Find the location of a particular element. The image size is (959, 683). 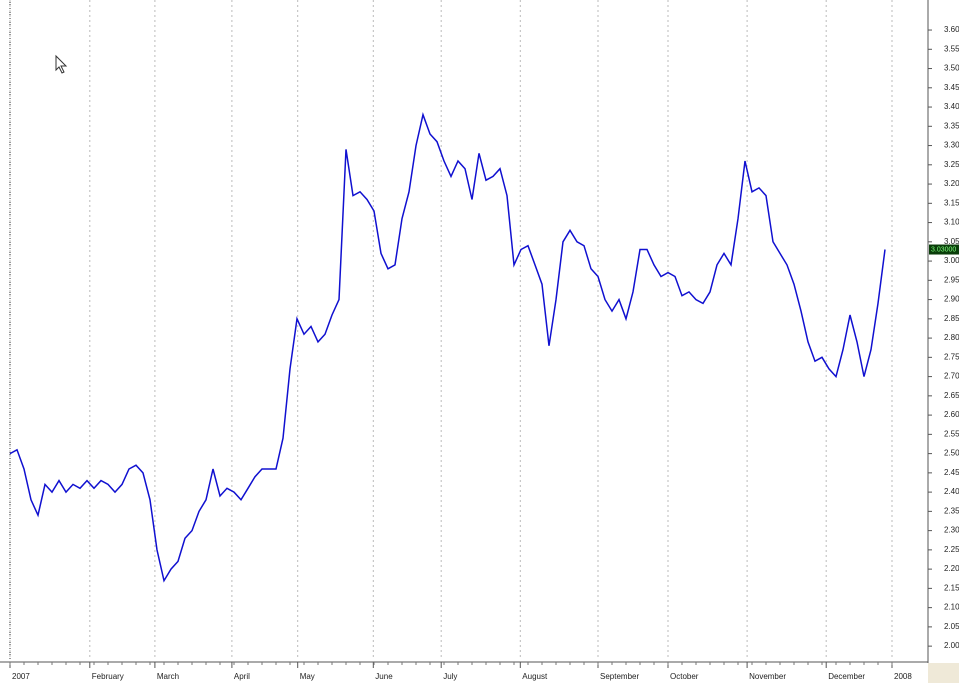

y-tick-label: 3.45 is located at coordinates (951, 87).